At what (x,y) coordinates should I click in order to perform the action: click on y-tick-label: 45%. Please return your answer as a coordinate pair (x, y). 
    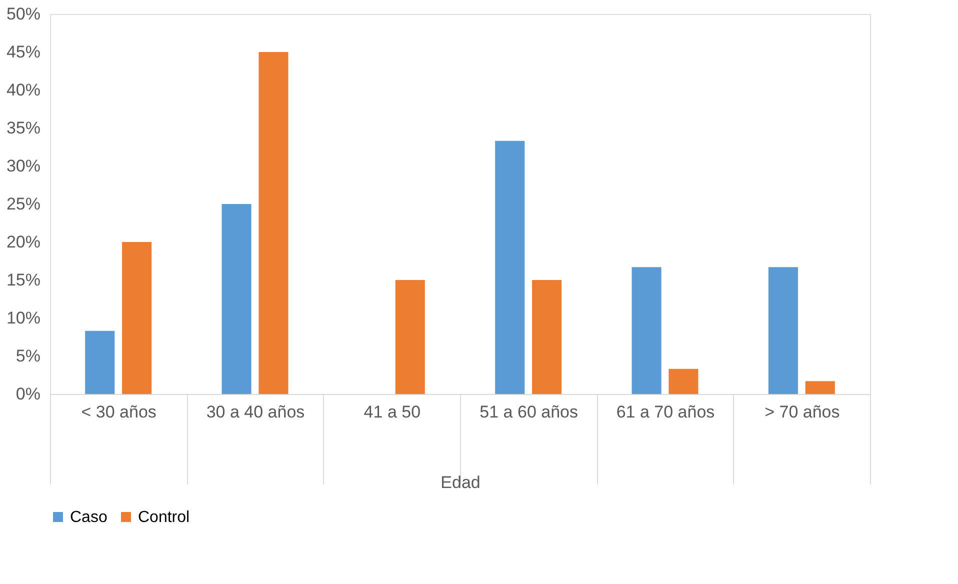
    Looking at the image, I should click on (23, 52).